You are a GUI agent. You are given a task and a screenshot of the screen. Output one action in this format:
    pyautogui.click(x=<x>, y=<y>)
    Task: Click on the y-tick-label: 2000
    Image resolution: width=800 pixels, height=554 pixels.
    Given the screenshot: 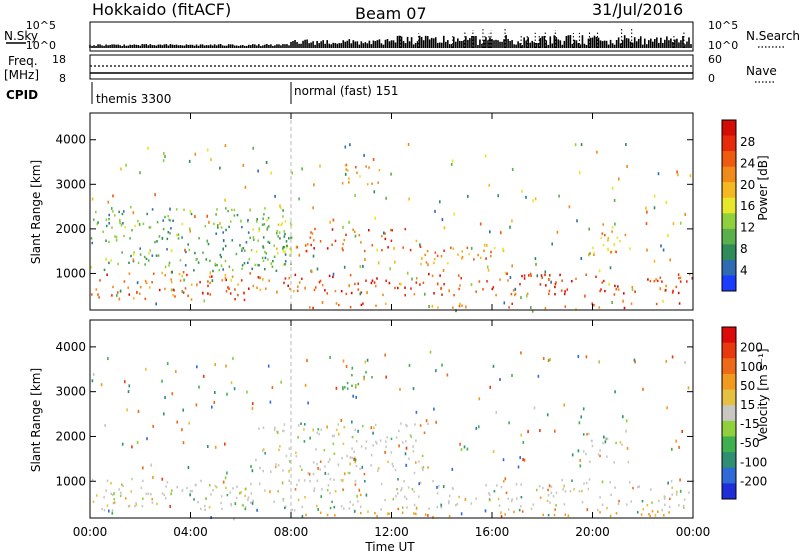 What is the action you would take?
    pyautogui.click(x=70, y=229)
    